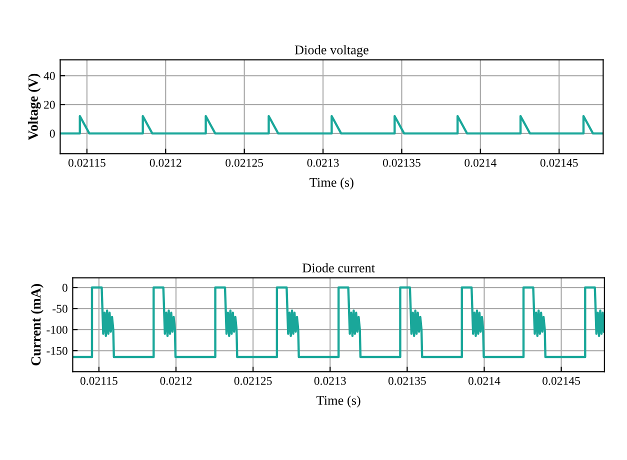 Image resolution: width=627 pixels, height=460 pixels. What do you see at coordinates (37, 325) in the screenshot?
I see `y-axis-title: Current (mA)` at bounding box center [37, 325].